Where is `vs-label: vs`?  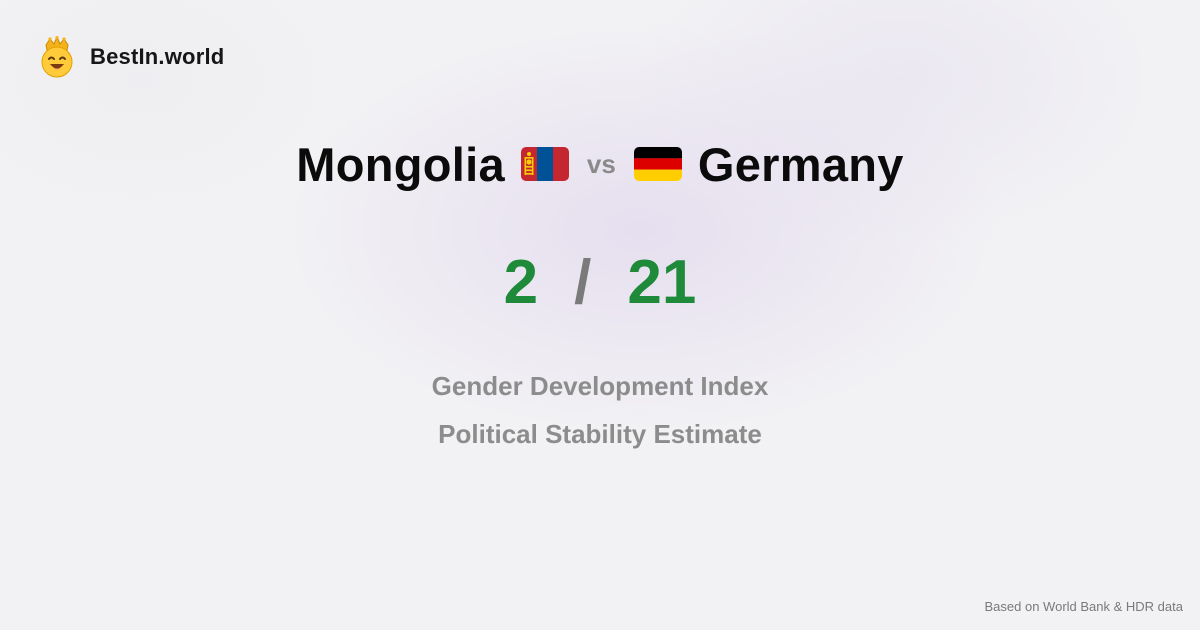
vs-label: vs is located at coordinates (601, 163).